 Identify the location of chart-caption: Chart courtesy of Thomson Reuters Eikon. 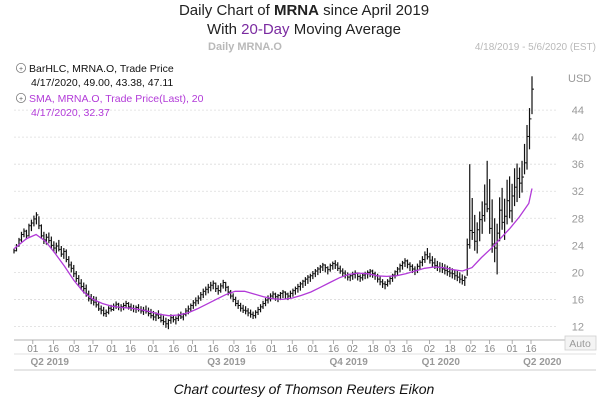
(304, 389).